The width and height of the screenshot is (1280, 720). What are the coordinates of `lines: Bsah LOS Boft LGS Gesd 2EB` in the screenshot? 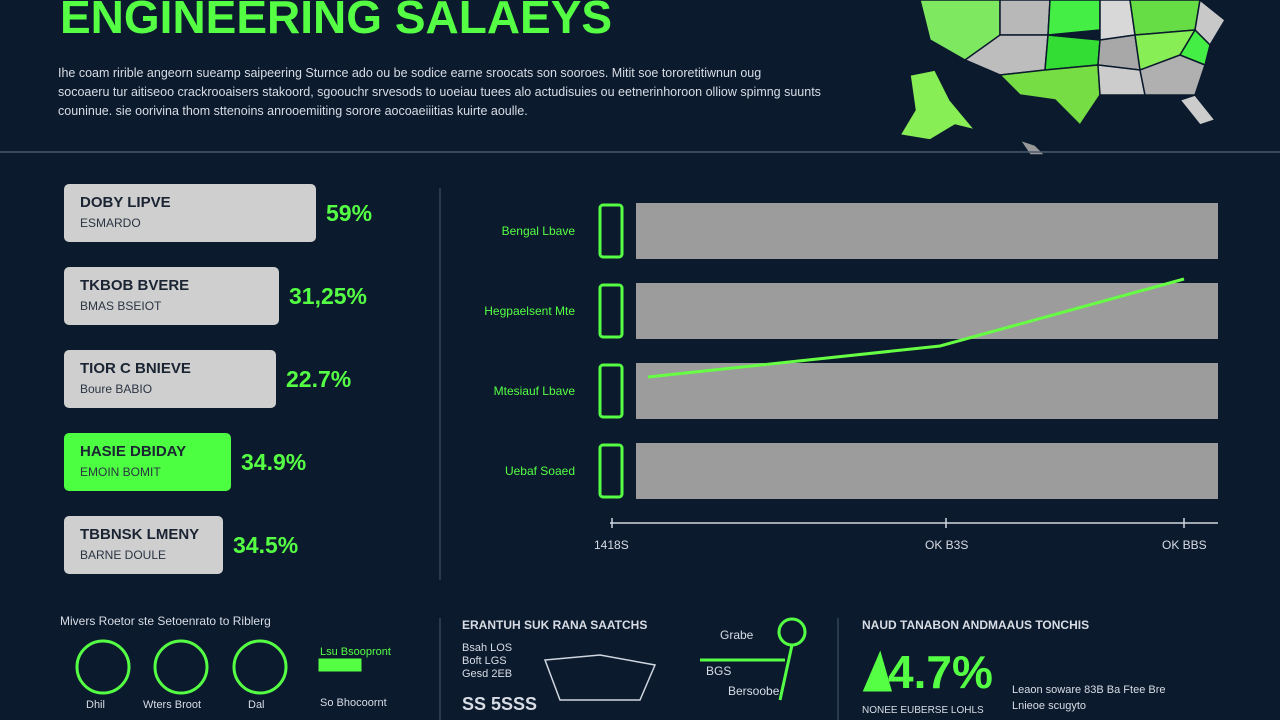 It's located at (487, 661).